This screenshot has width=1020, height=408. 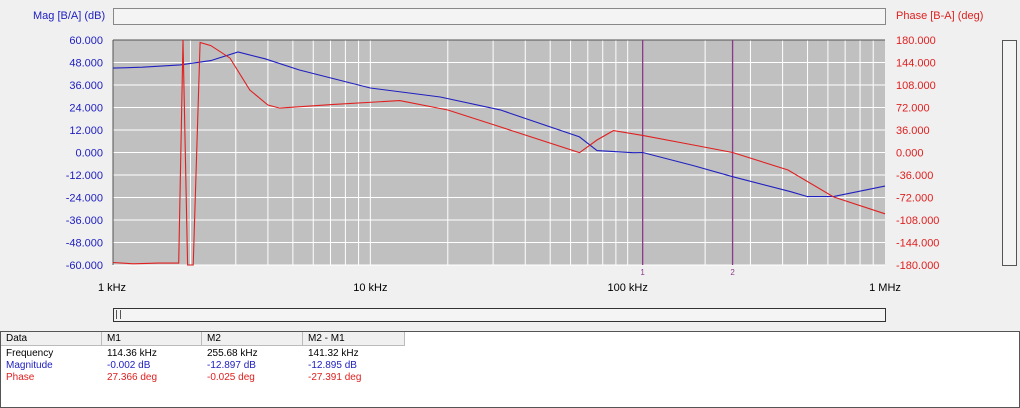 What do you see at coordinates (118, 314) in the screenshot?
I see `scroll-thumb` at bounding box center [118, 314].